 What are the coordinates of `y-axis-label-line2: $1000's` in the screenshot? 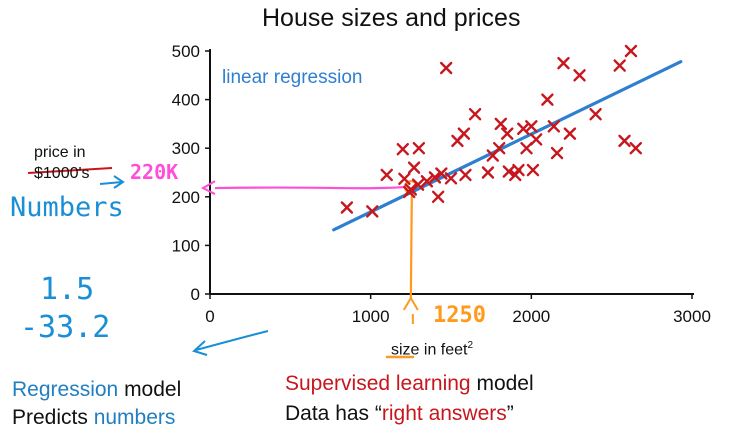 It's located at (62, 173).